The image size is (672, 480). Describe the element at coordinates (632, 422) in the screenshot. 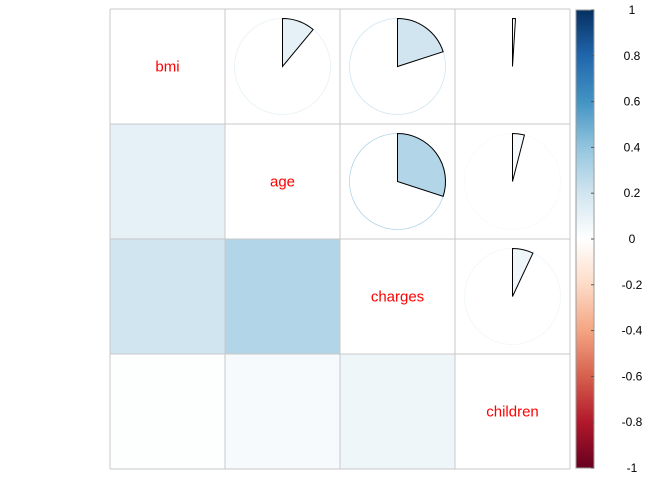

I see `colorbar-tick-label: -0.8` at that location.